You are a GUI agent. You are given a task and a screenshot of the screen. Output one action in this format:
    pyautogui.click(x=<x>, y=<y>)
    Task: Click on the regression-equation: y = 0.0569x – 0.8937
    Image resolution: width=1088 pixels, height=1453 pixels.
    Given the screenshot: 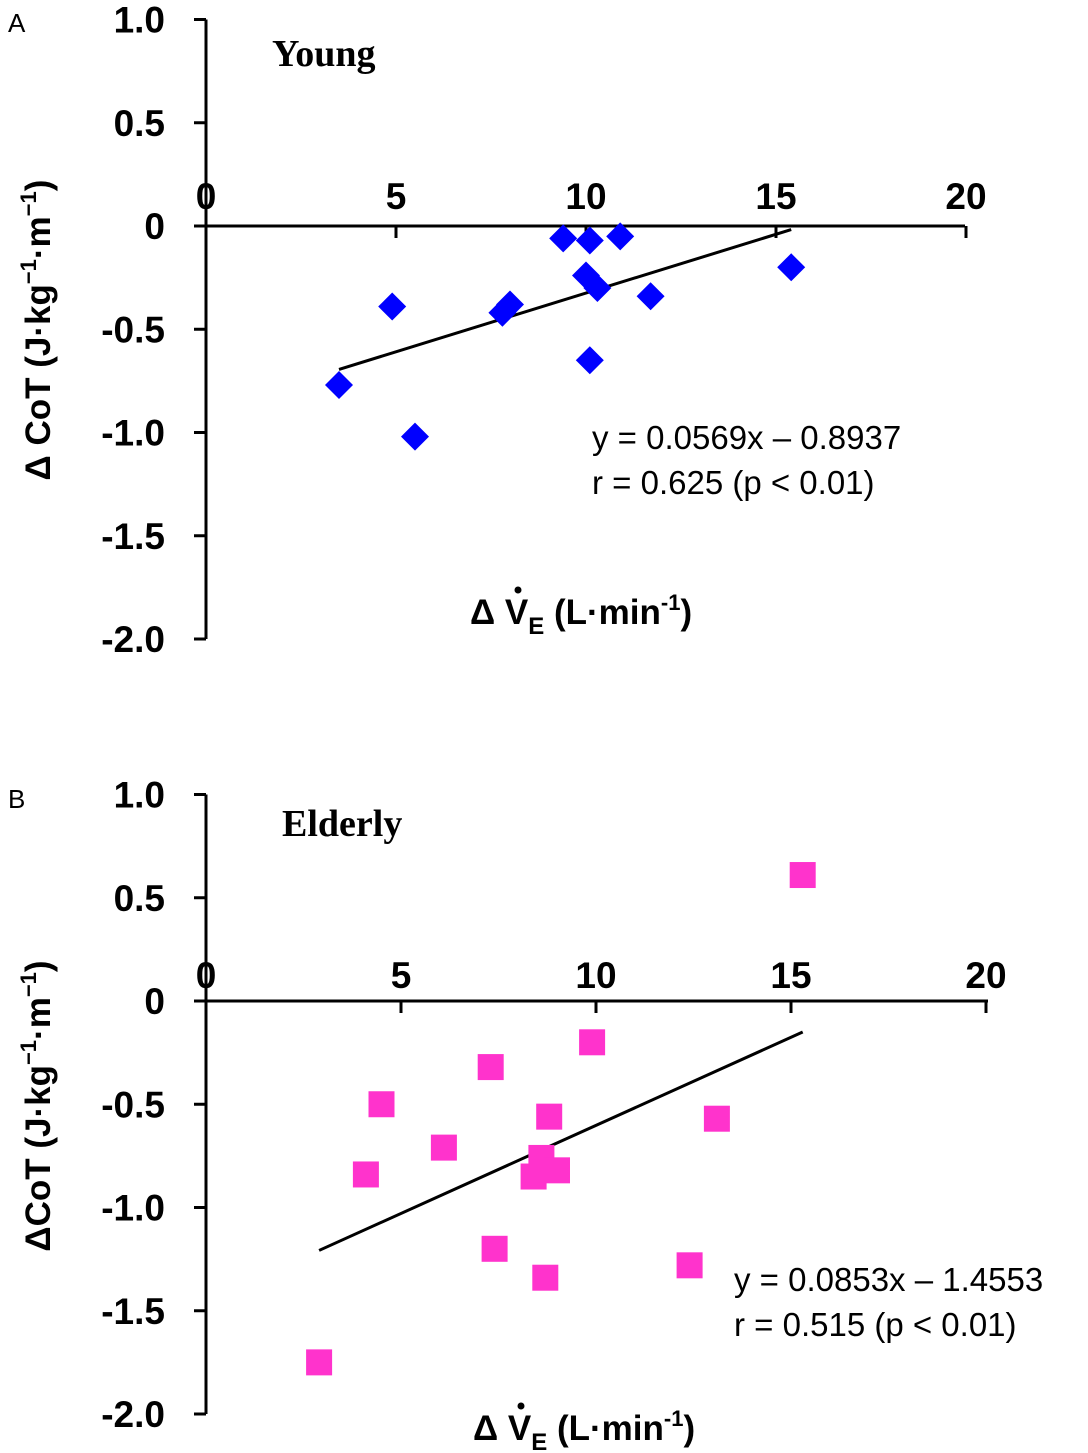 What is the action you would take?
    pyautogui.click(x=746, y=437)
    